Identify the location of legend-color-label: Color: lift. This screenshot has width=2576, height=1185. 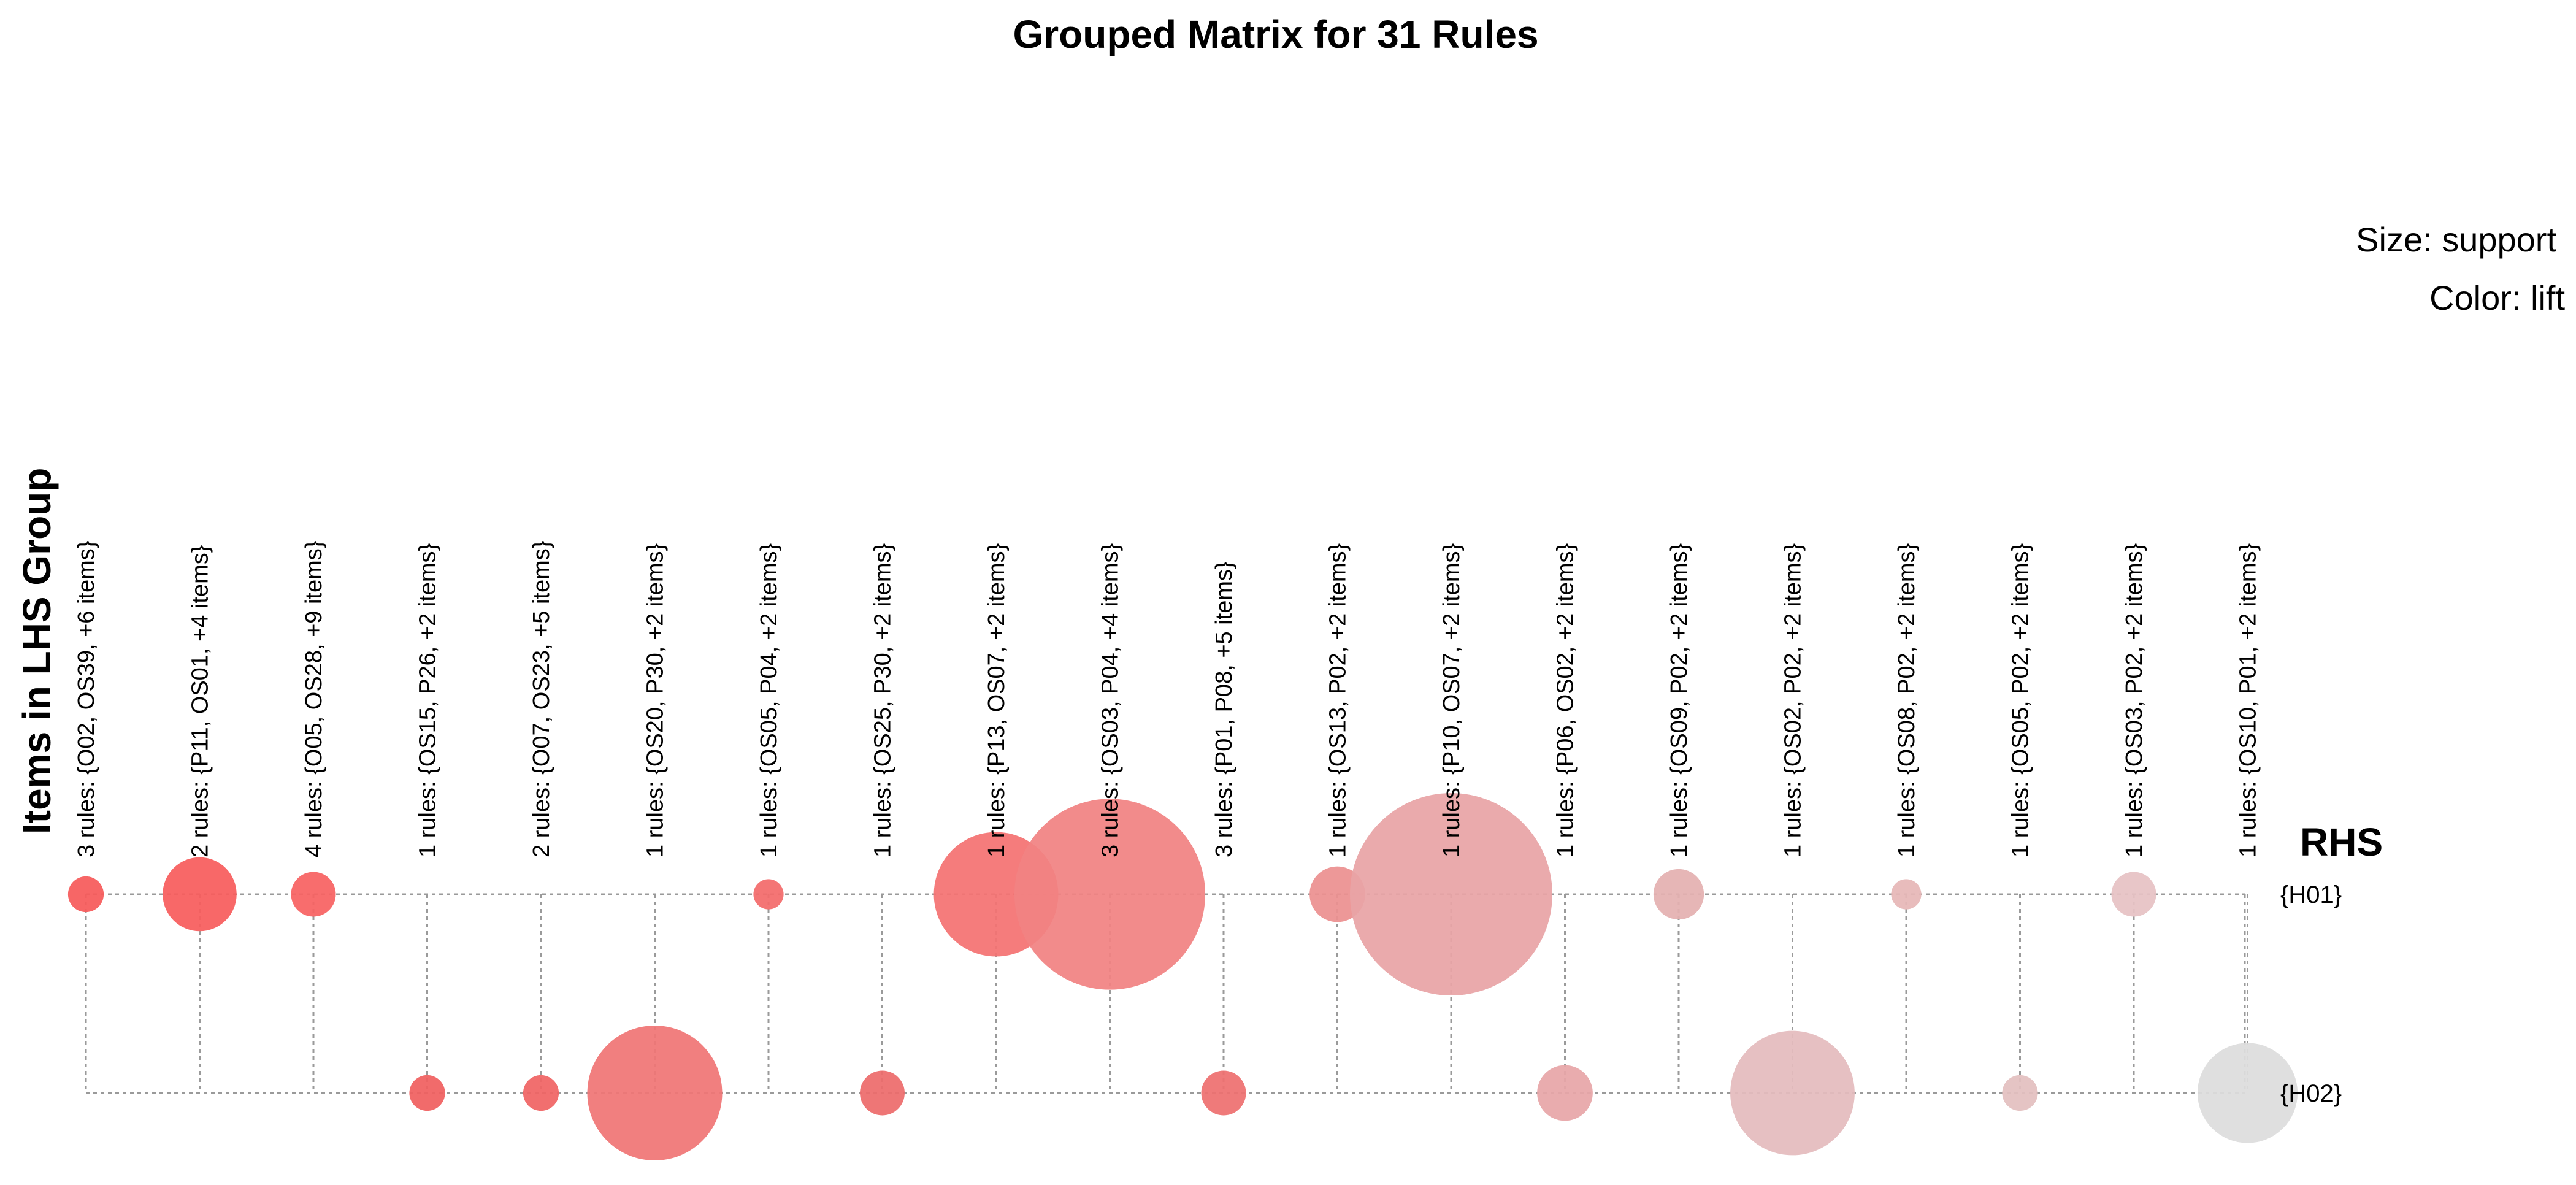
(2497, 297).